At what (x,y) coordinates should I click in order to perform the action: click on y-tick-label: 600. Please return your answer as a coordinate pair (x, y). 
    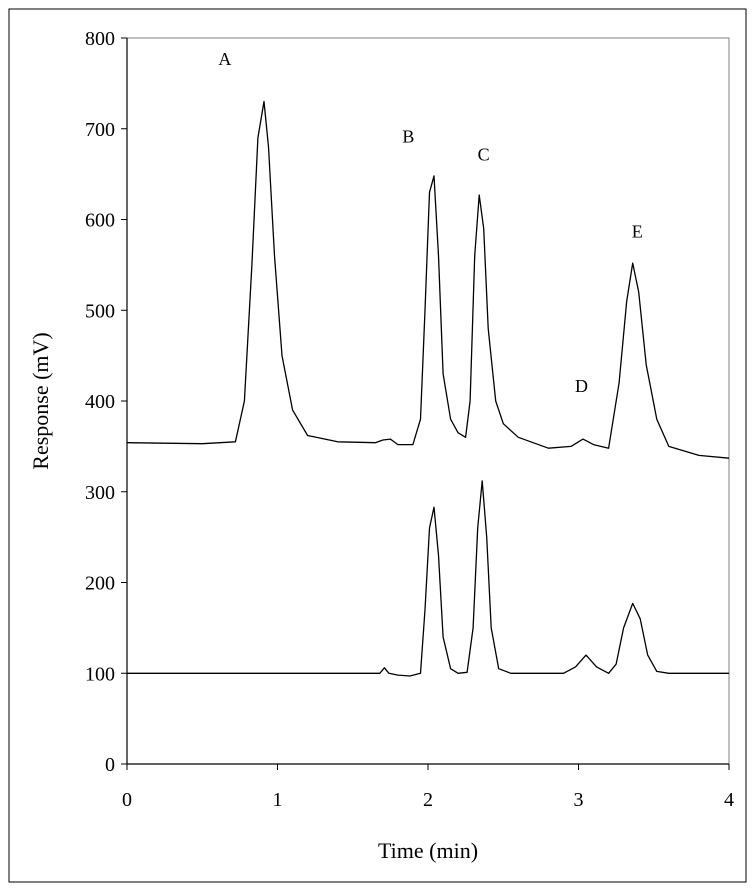
    Looking at the image, I should click on (100, 221).